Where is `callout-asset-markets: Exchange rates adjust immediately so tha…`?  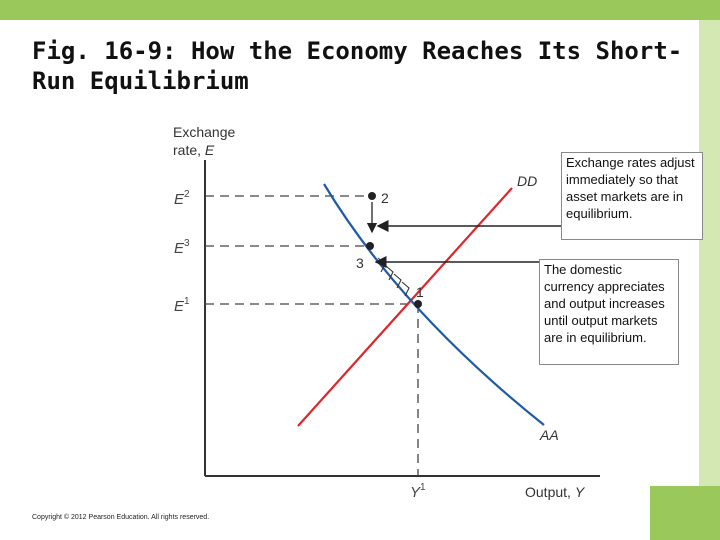
callout-asset-markets: Exchange rates adjust immediately so tha… is located at coordinates (632, 196).